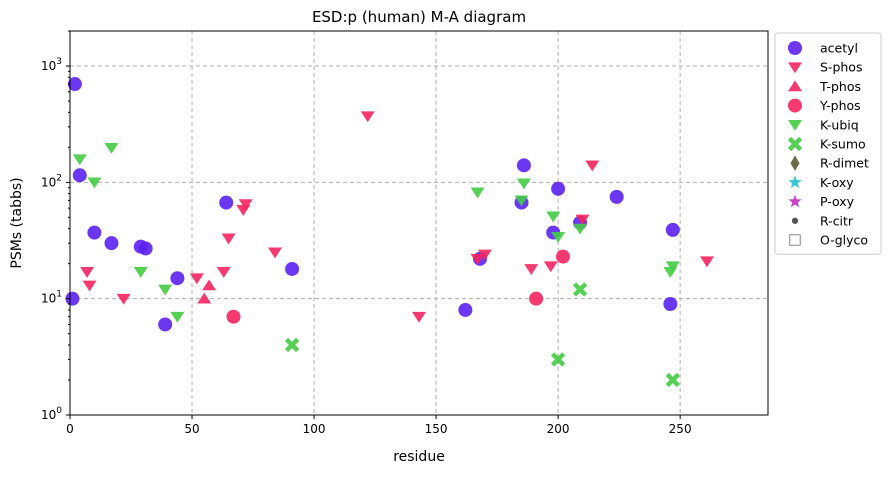 The width and height of the screenshot is (889, 478). I want to click on legend-label: T-phos, so click(840, 86).